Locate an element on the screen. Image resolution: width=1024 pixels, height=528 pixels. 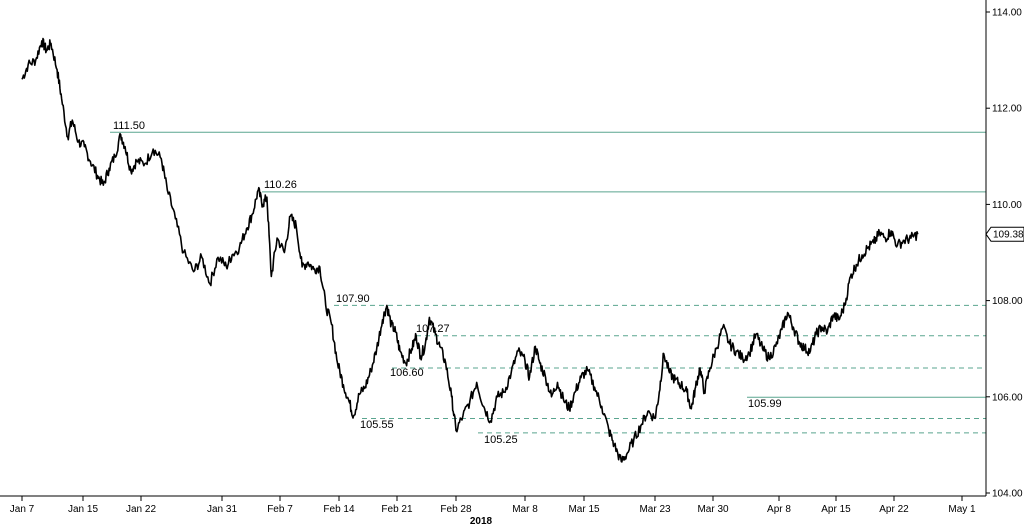
level-label-0: 111.50 is located at coordinates (129, 126).